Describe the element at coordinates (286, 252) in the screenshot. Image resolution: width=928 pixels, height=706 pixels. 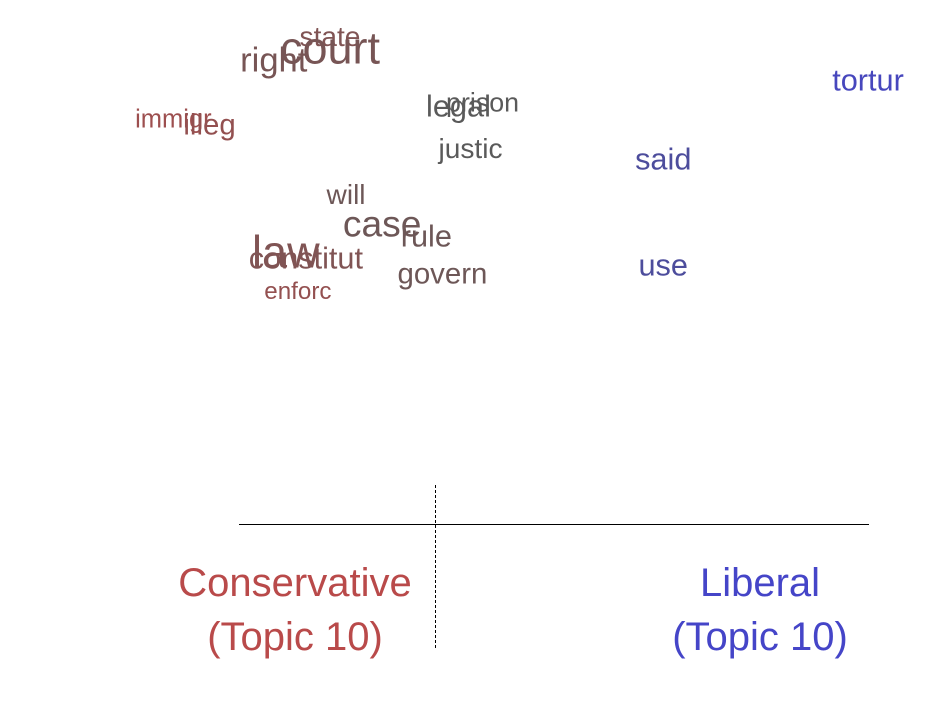
I see `word-label-law: law` at that location.